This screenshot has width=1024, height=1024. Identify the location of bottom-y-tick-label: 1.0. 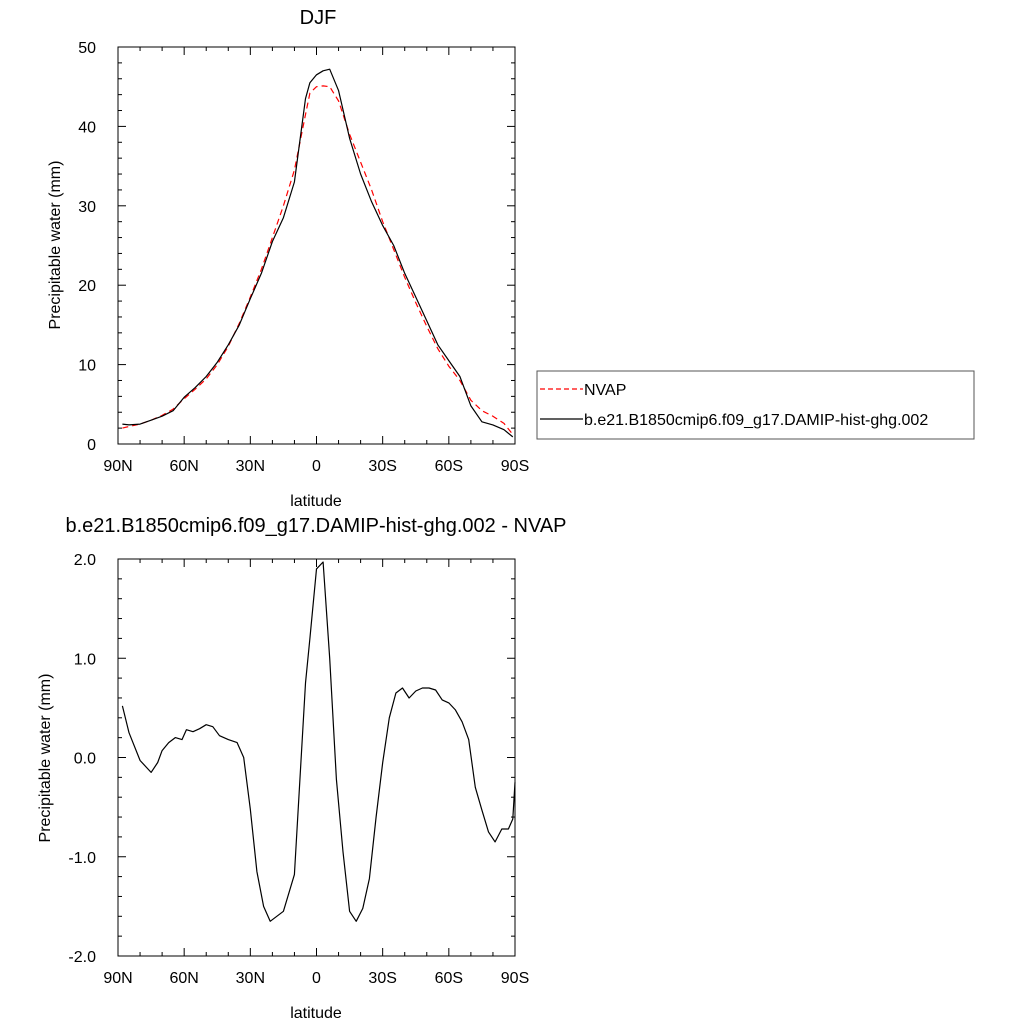
(85, 659).